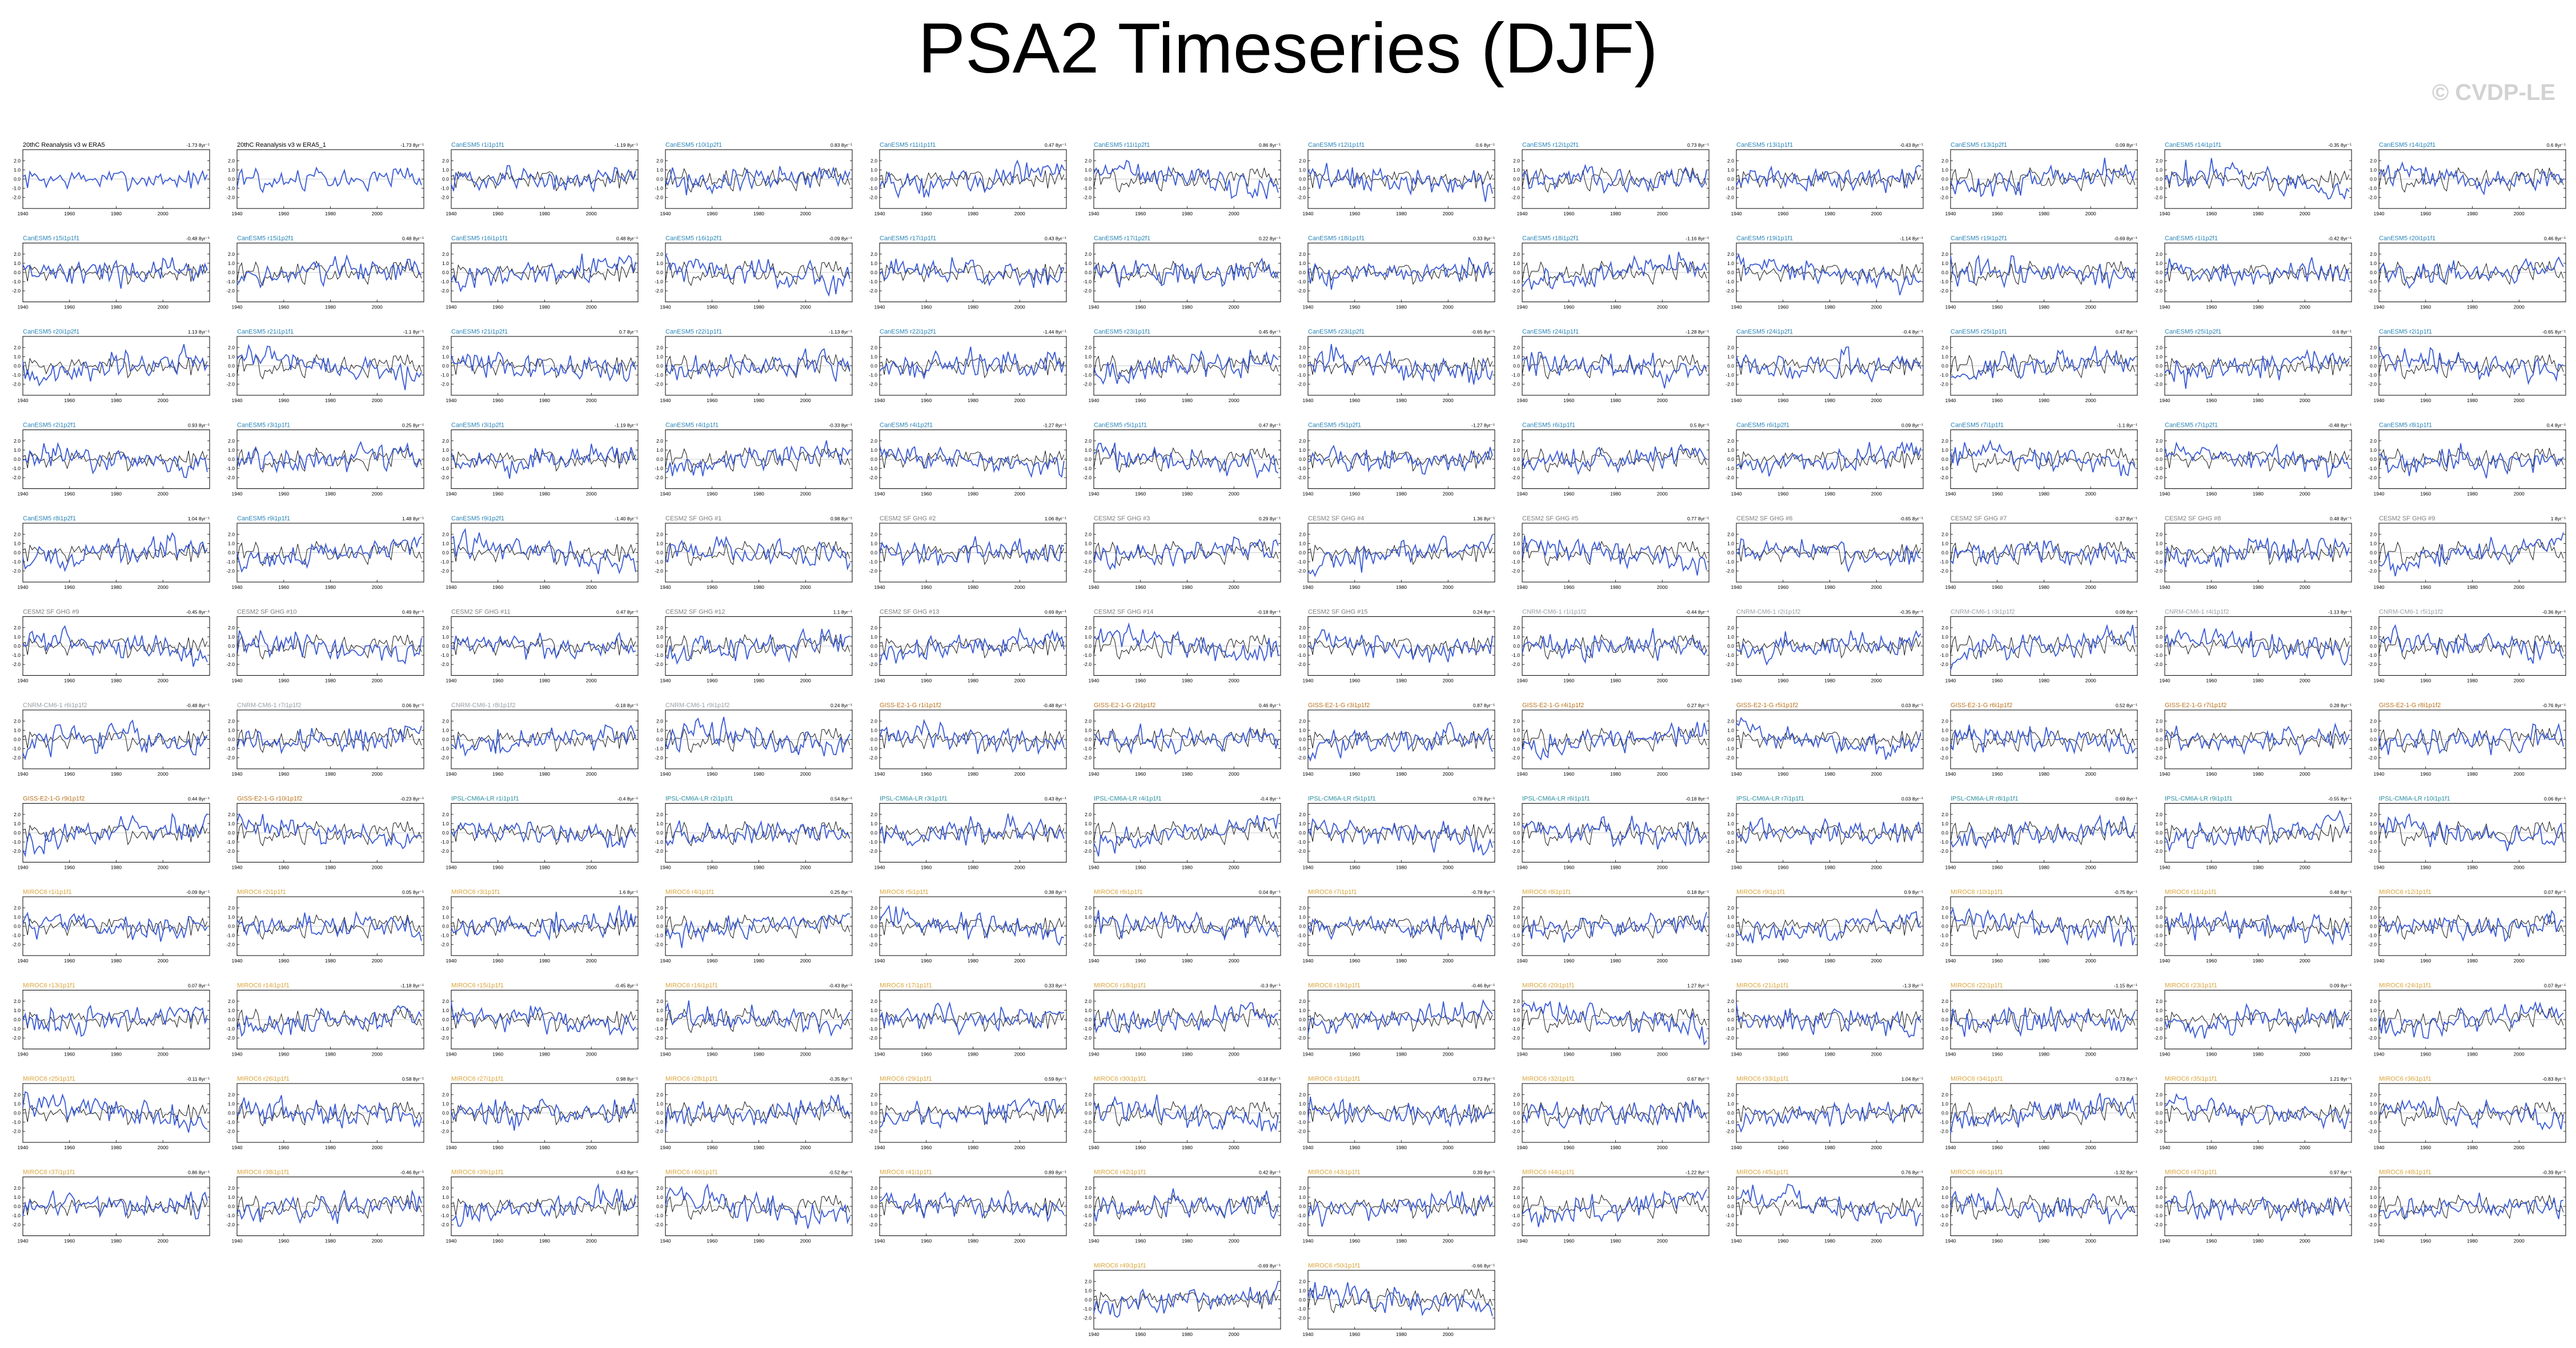  What do you see at coordinates (1698, 986) in the screenshot?
I see `panel-trend: 1.27 8yr⁻¹` at bounding box center [1698, 986].